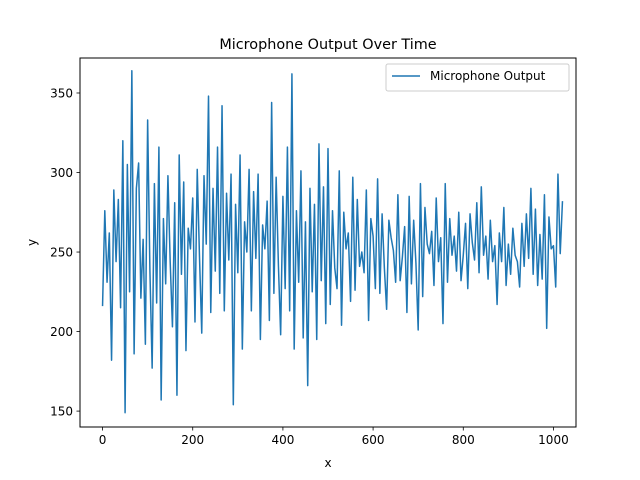 The height and width of the screenshot is (480, 640). I want to click on y-tick-label: 200, so click(61, 332).